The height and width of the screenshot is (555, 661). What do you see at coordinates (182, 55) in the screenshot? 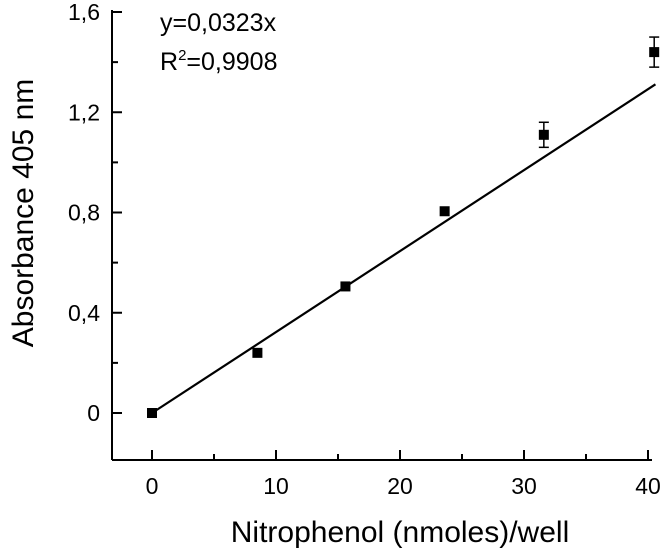
I see `r-squared-superscript: 2` at bounding box center [182, 55].